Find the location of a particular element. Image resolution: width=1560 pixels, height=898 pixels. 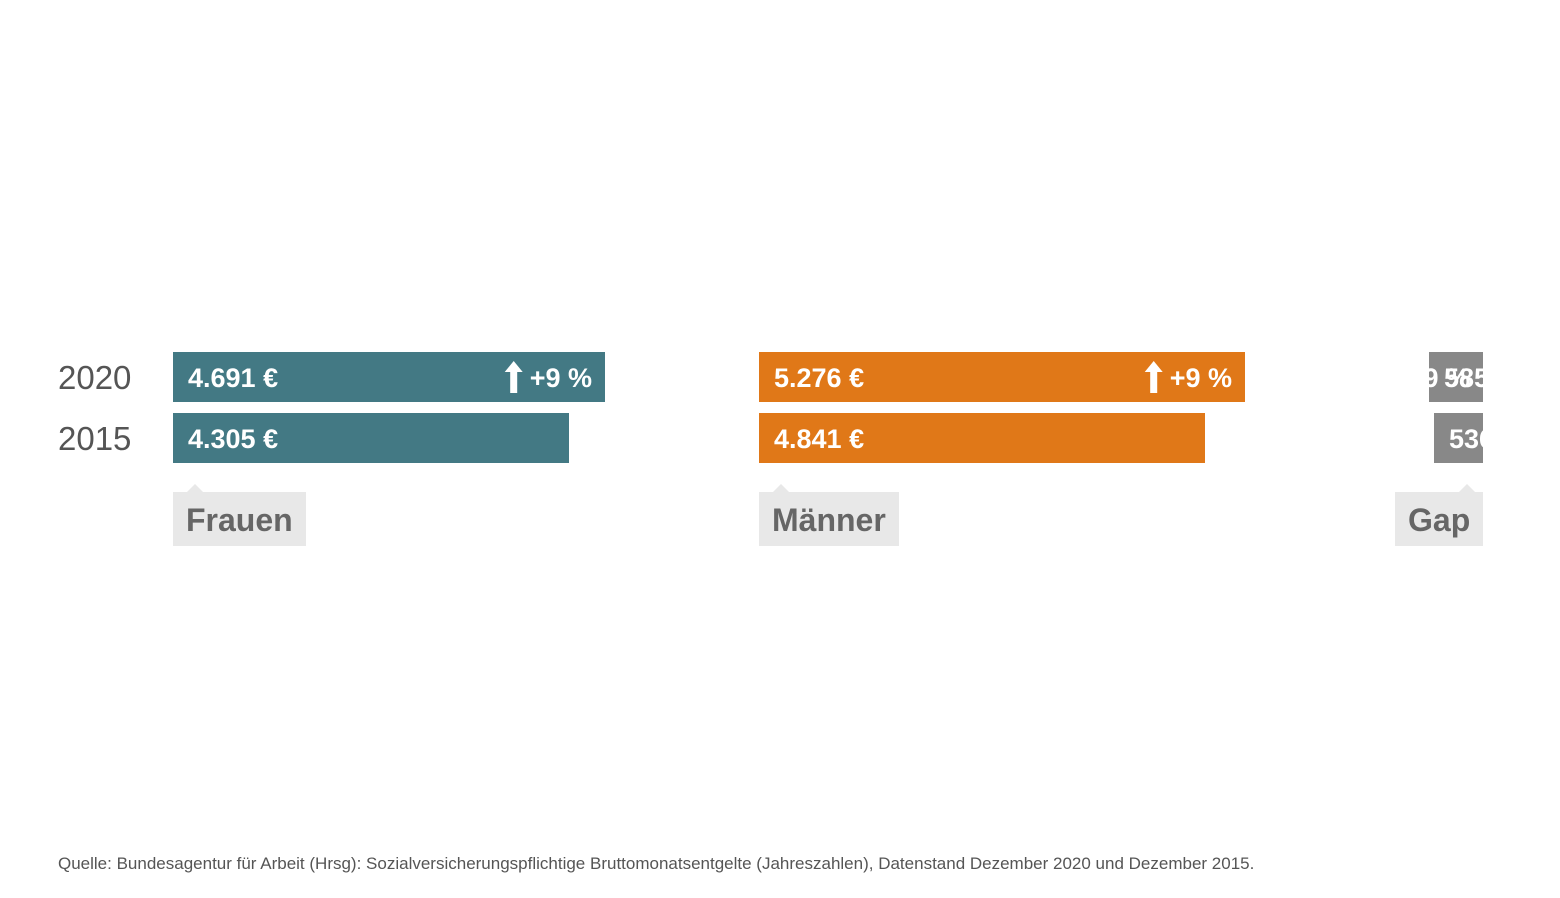

category-label-box-maenner is located at coordinates (829, 515).